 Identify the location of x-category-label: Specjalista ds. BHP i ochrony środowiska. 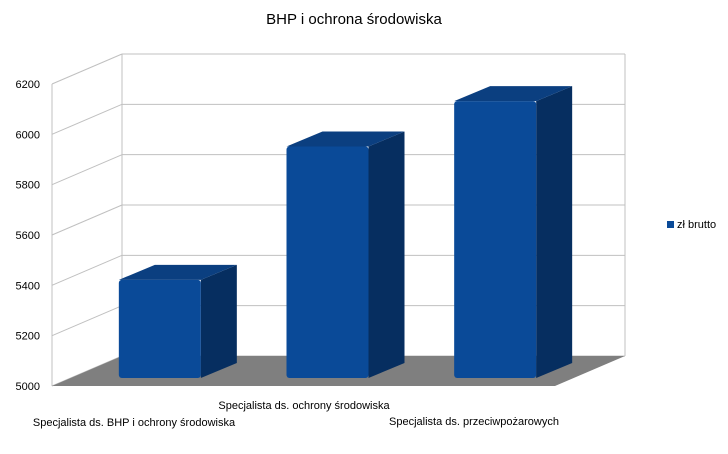
(134, 423).